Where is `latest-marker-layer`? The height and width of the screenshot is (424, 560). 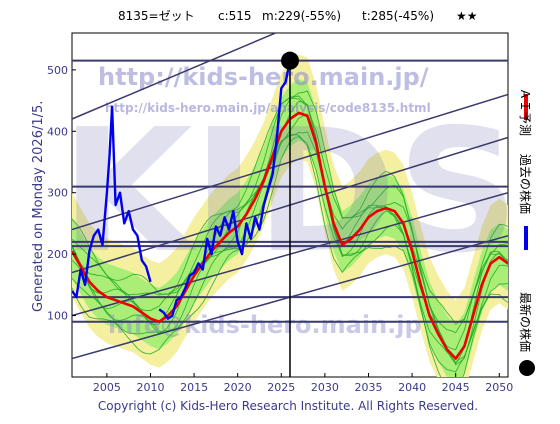
latest-marker-layer is located at coordinates (290, 214).